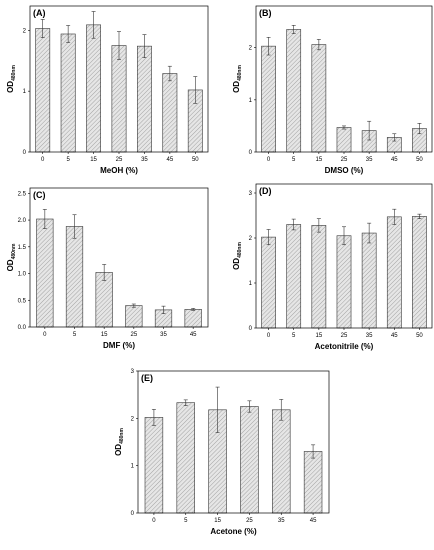 The image size is (434, 550). I want to click on panel-label: (D), so click(265, 191).